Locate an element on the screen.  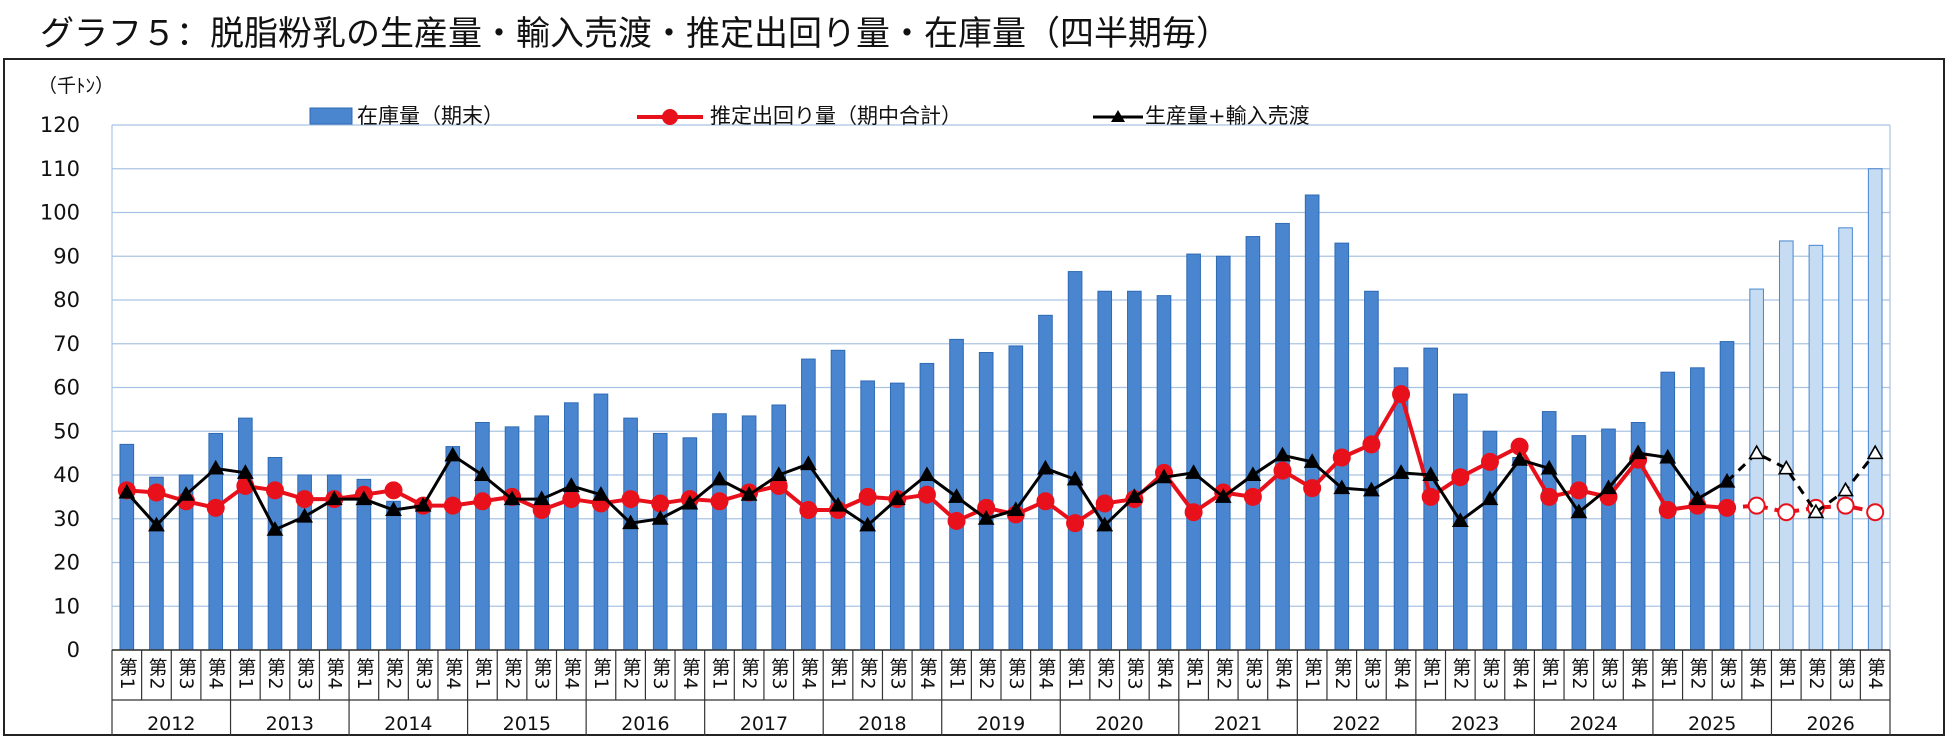
legend-swatch-inventory is located at coordinates (331, 116).